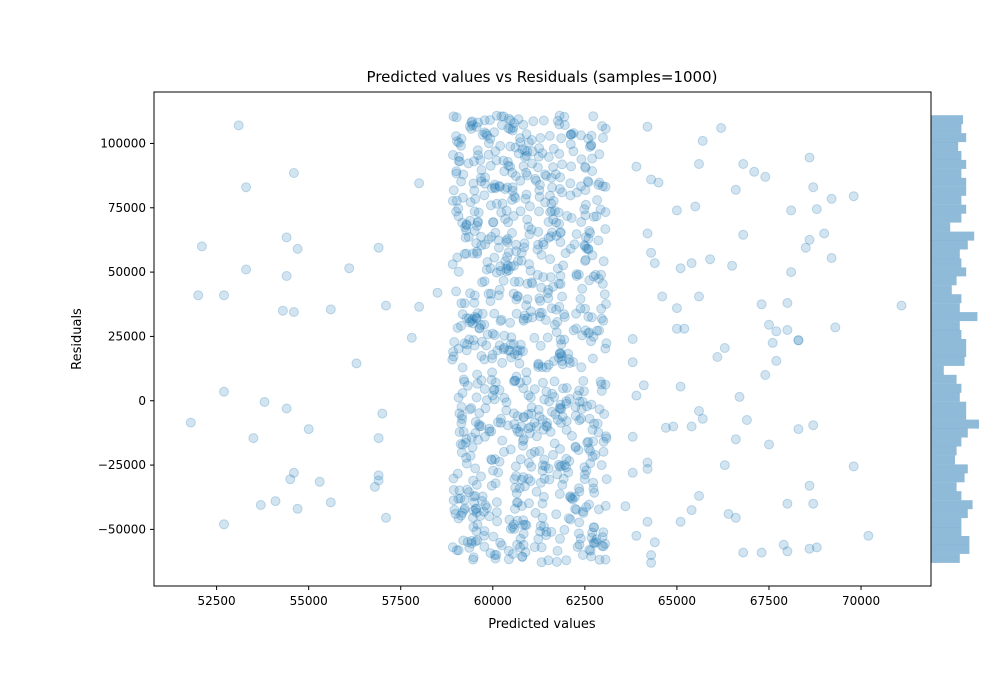 The image size is (1000, 700). Describe the element at coordinates (127, 336) in the screenshot. I see `y-tick-label: 25000` at that location.